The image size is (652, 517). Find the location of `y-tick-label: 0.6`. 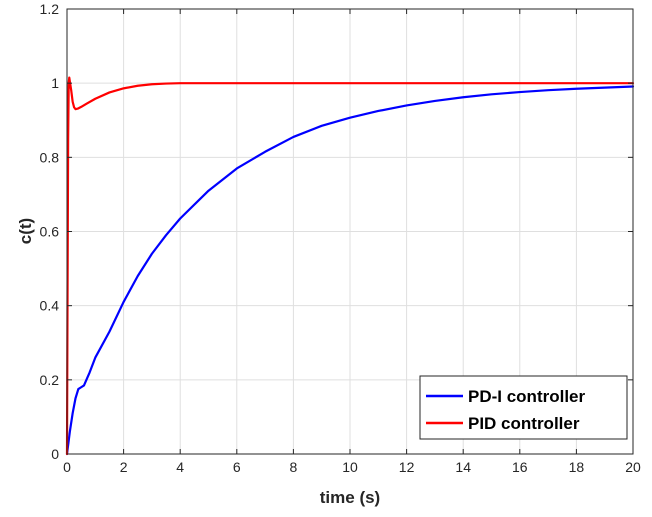

y-tick-label: 0.6 is located at coordinates (50, 232).